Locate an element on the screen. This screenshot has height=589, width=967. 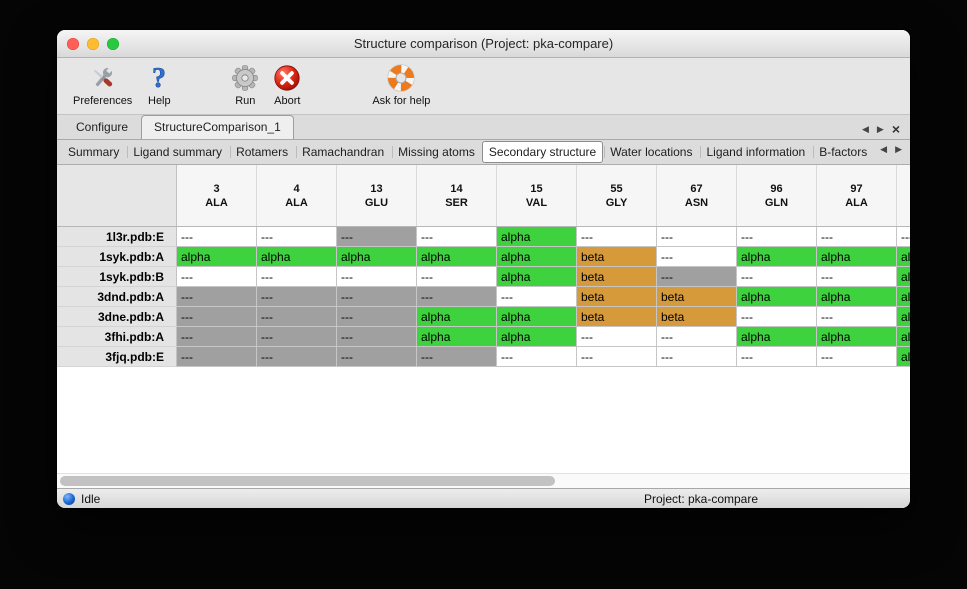
row-header-1l3r-pdb-e: 1l3r.pdb:E is located at coordinates (117, 237).